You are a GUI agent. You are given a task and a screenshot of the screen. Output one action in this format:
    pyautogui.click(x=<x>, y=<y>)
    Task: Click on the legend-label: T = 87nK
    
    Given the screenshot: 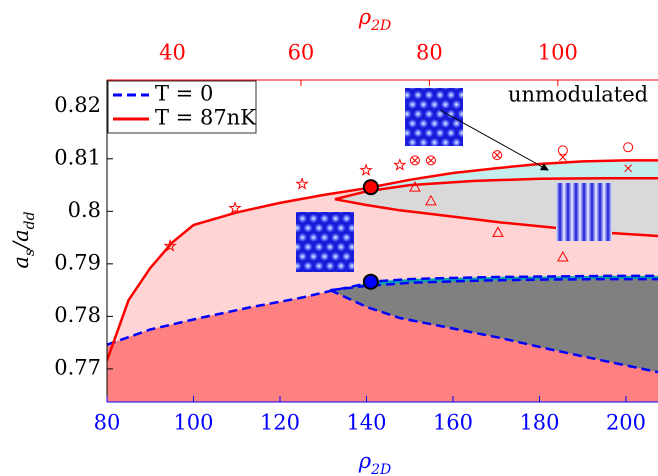 What is the action you would take?
    pyautogui.click(x=205, y=118)
    